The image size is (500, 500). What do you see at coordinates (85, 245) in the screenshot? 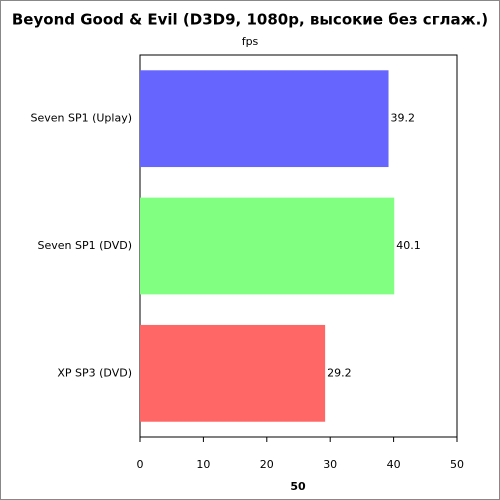
I see `y-tick-label: Seven SP1 (DVD)` at bounding box center [85, 245].